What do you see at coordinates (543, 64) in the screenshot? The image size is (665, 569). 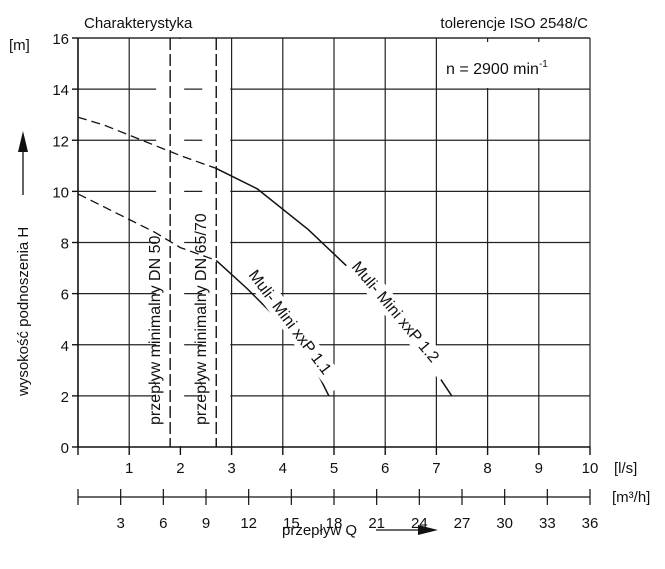 I see `speed-exponent: -1` at bounding box center [543, 64].